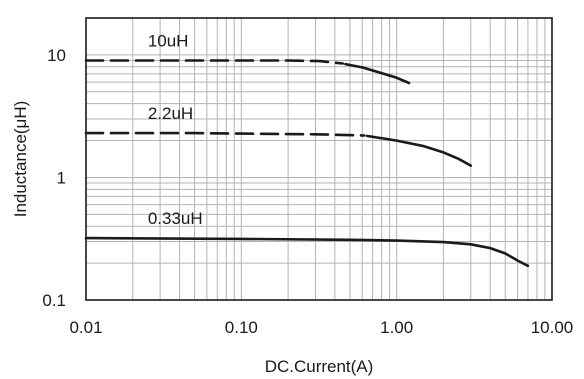  What do you see at coordinates (175, 218) in the screenshot?
I see `series-label: 0.33uH` at bounding box center [175, 218].